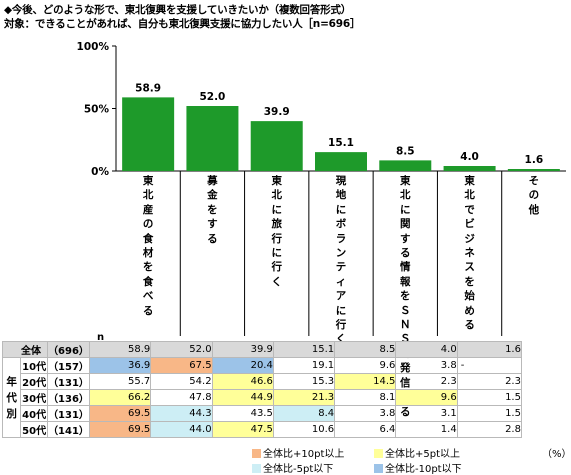 The image size is (571, 475). Describe the element at coordinates (304, 365) in the screenshot. I see `table-cell: 19.1` at that location.